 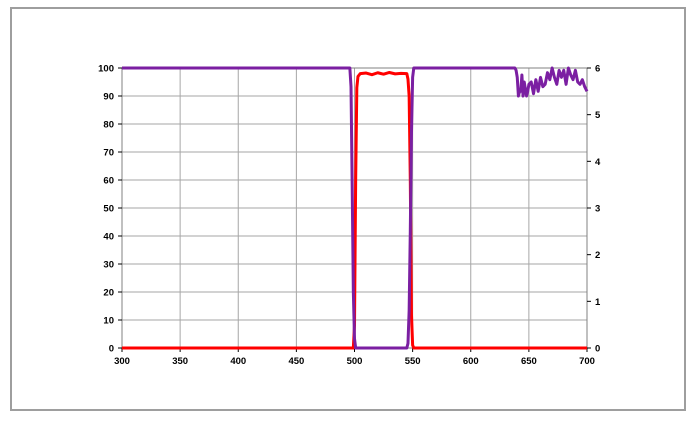 I want to click on y-tick-label: 0, so click(x=111, y=349).